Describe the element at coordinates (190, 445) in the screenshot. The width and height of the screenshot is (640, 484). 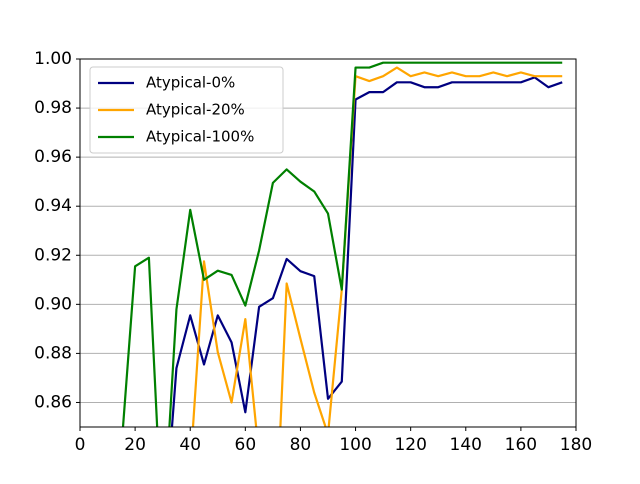
I see `x-tick-label: 40` at that location.